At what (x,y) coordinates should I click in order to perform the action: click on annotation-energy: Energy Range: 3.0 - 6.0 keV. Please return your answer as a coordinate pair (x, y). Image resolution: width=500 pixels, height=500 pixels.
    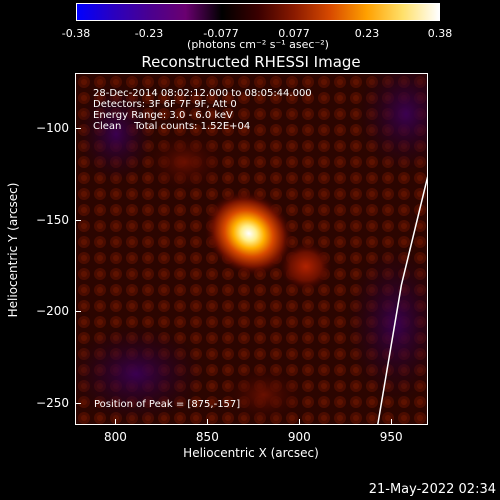
    Looking at the image, I should click on (163, 115).